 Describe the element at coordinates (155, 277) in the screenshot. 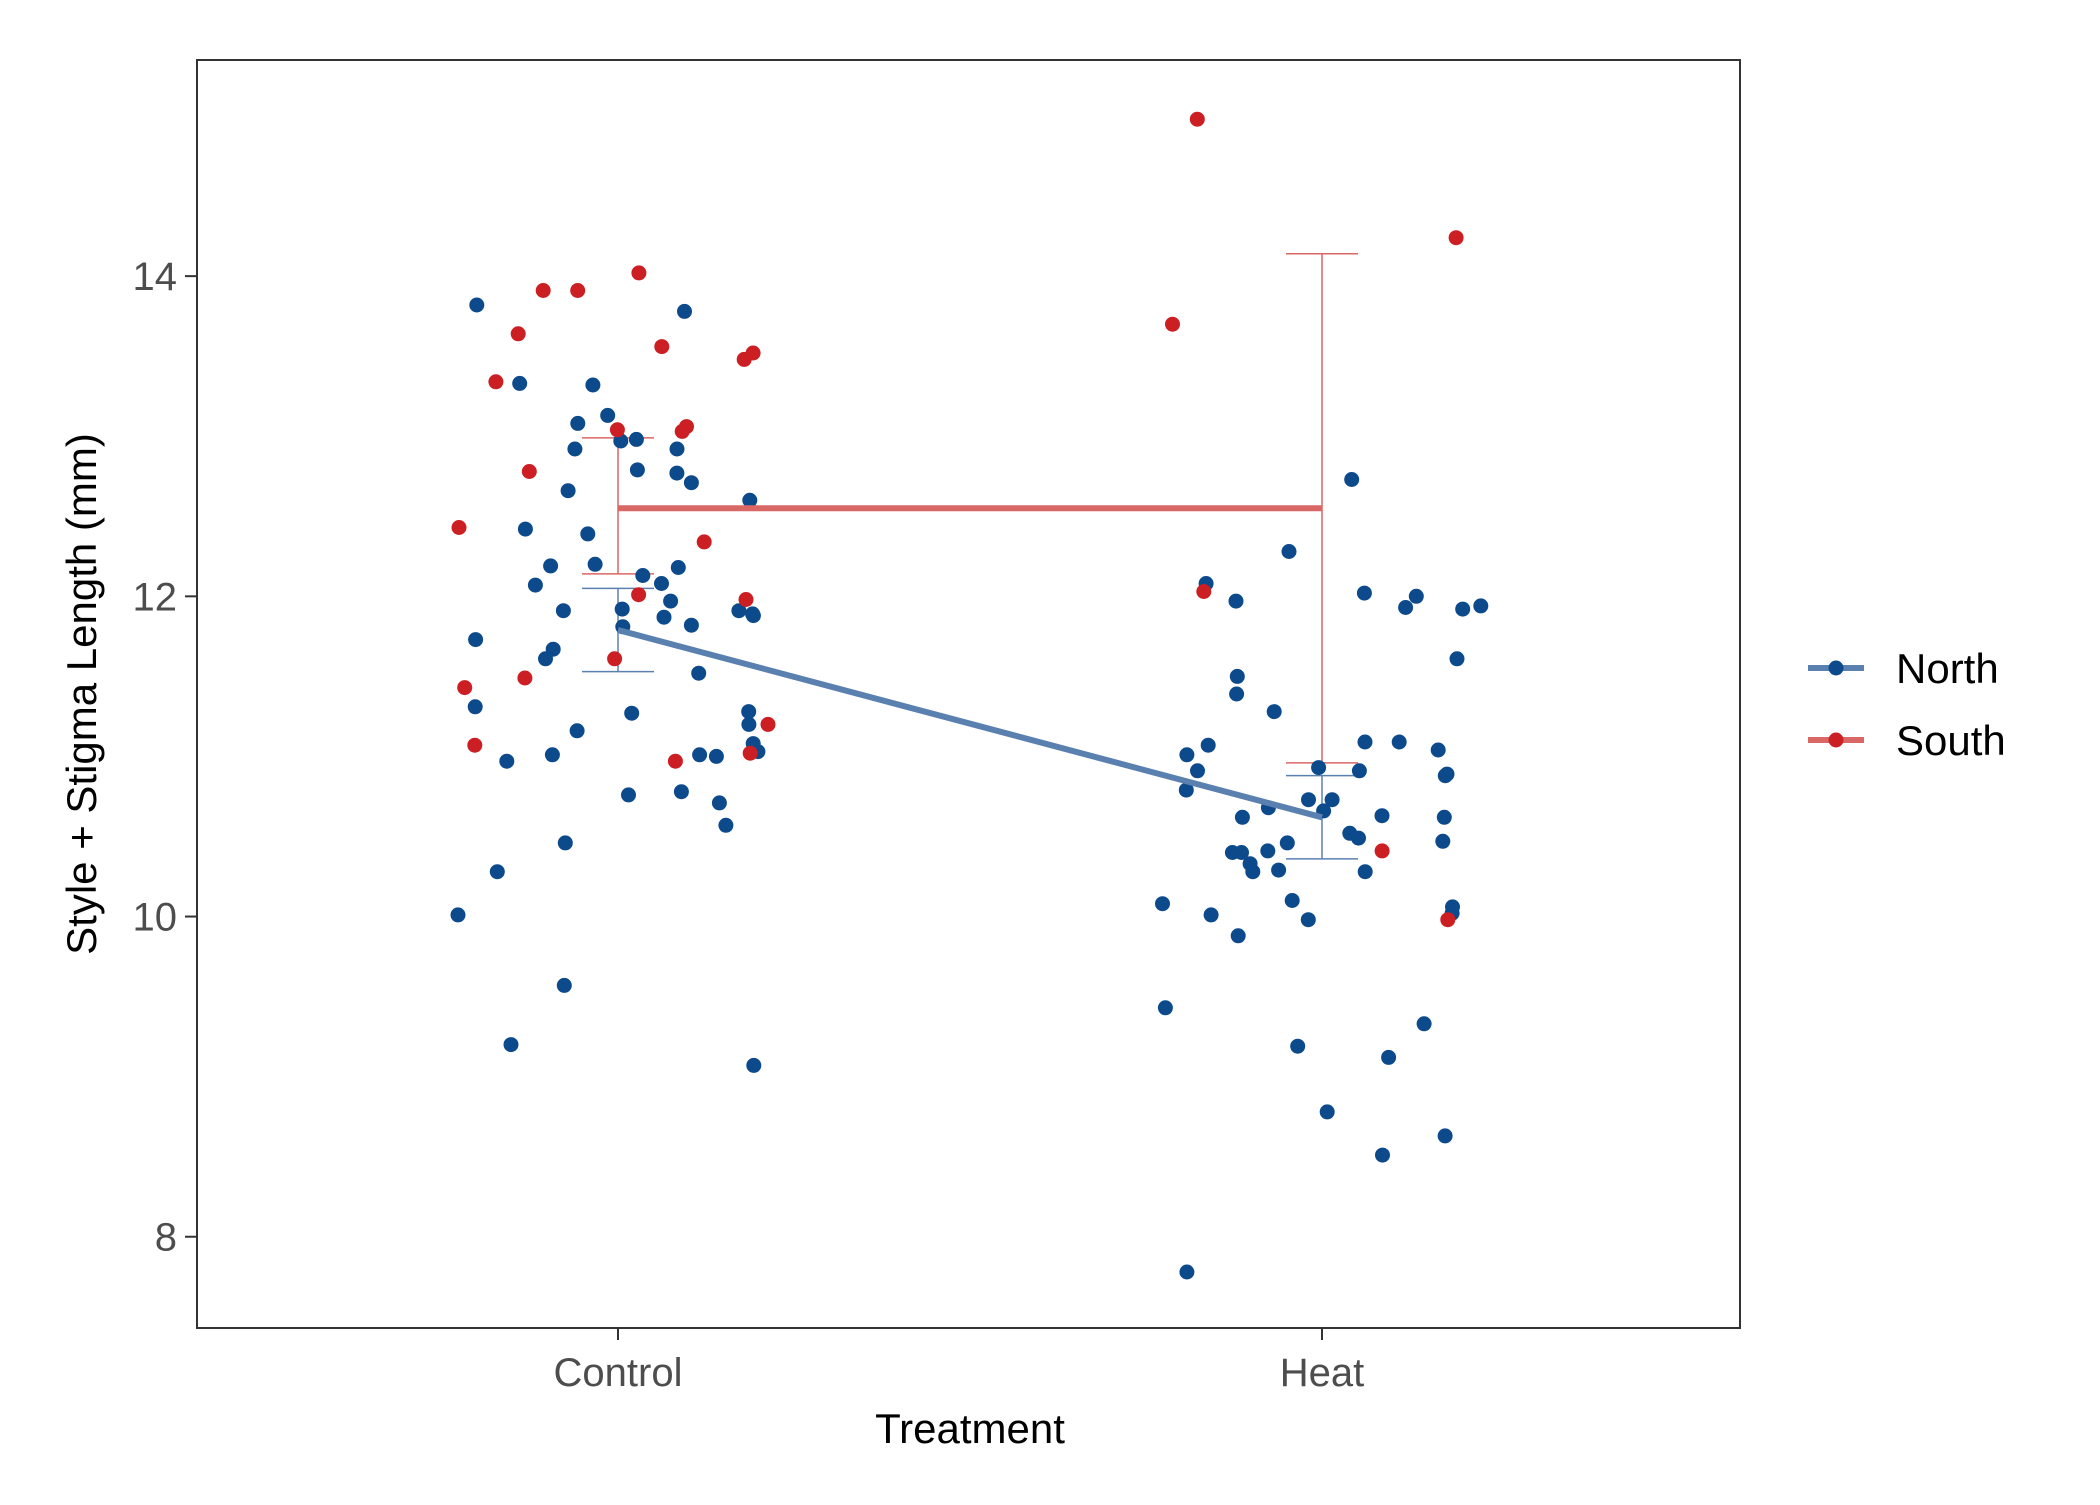

I see `y-tick-label: 14` at that location.